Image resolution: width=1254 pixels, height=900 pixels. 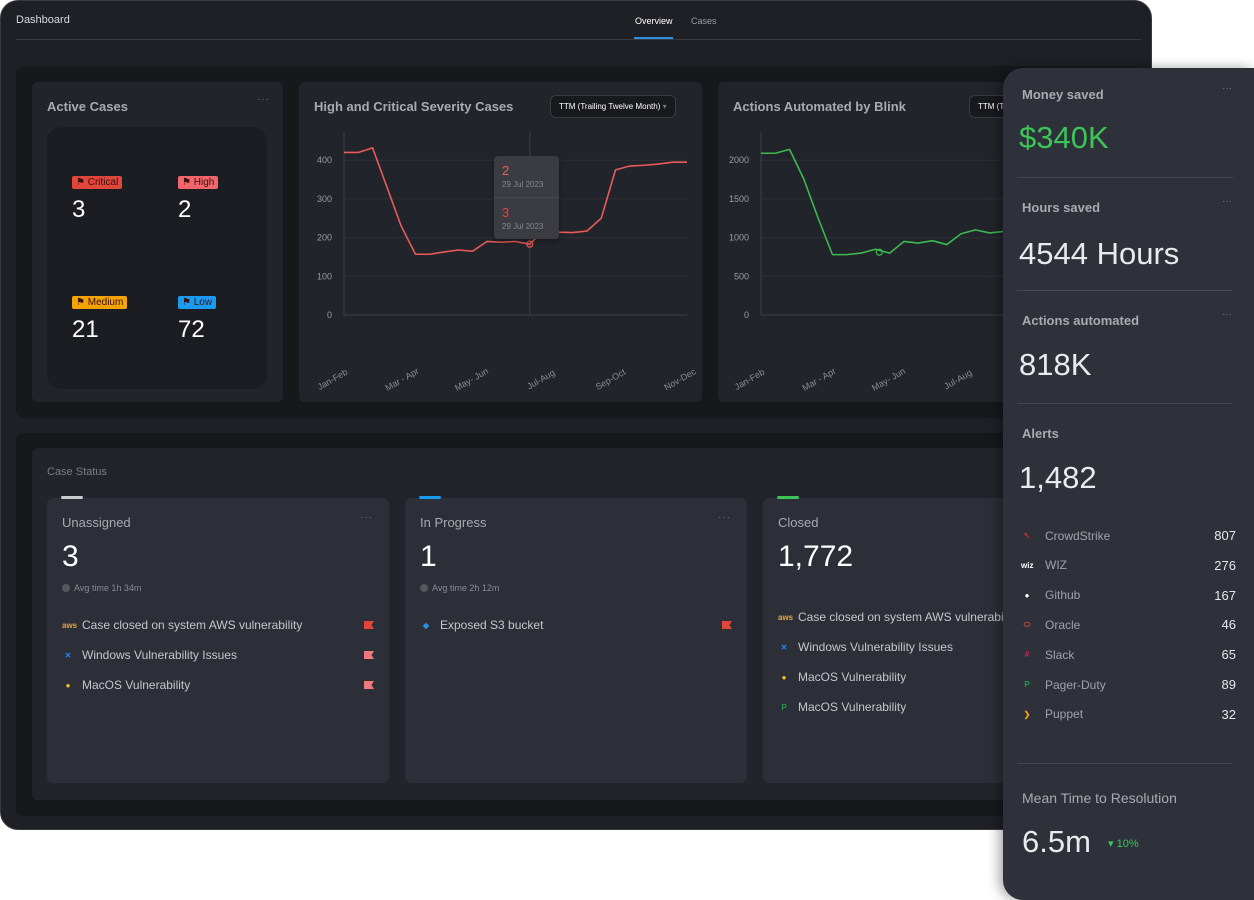 What do you see at coordinates (77, 472) in the screenshot?
I see `section-title: Case Status` at bounding box center [77, 472].